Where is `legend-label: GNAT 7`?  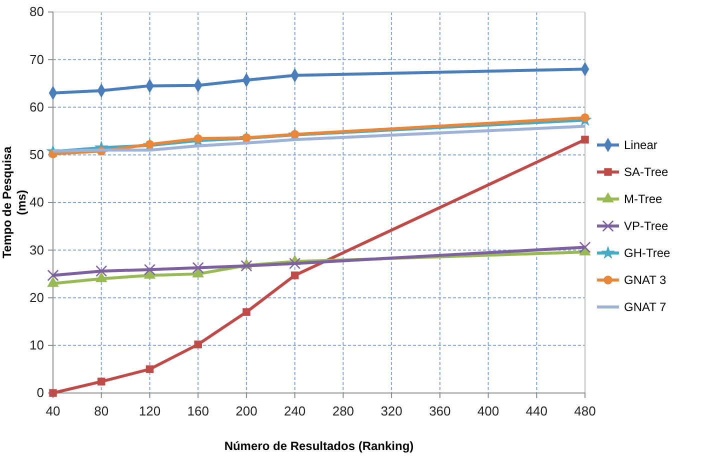 legend-label: GNAT 7 is located at coordinates (645, 307).